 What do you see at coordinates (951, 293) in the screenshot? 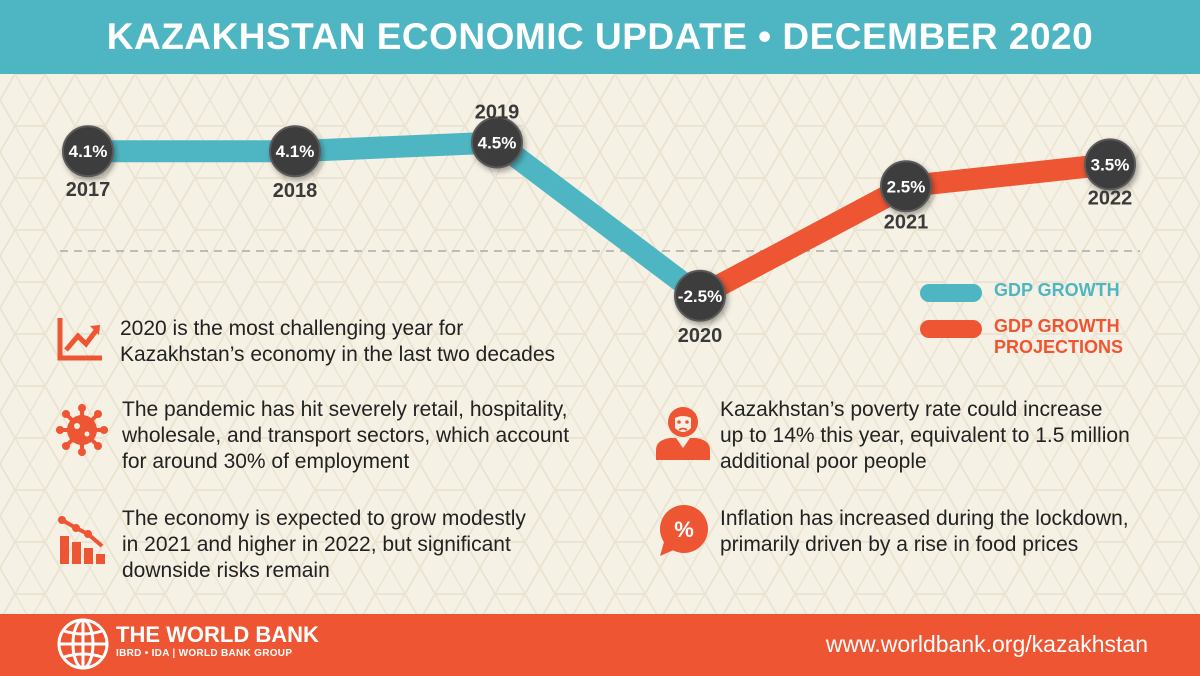
I see `legend-swatch-teal` at bounding box center [951, 293].